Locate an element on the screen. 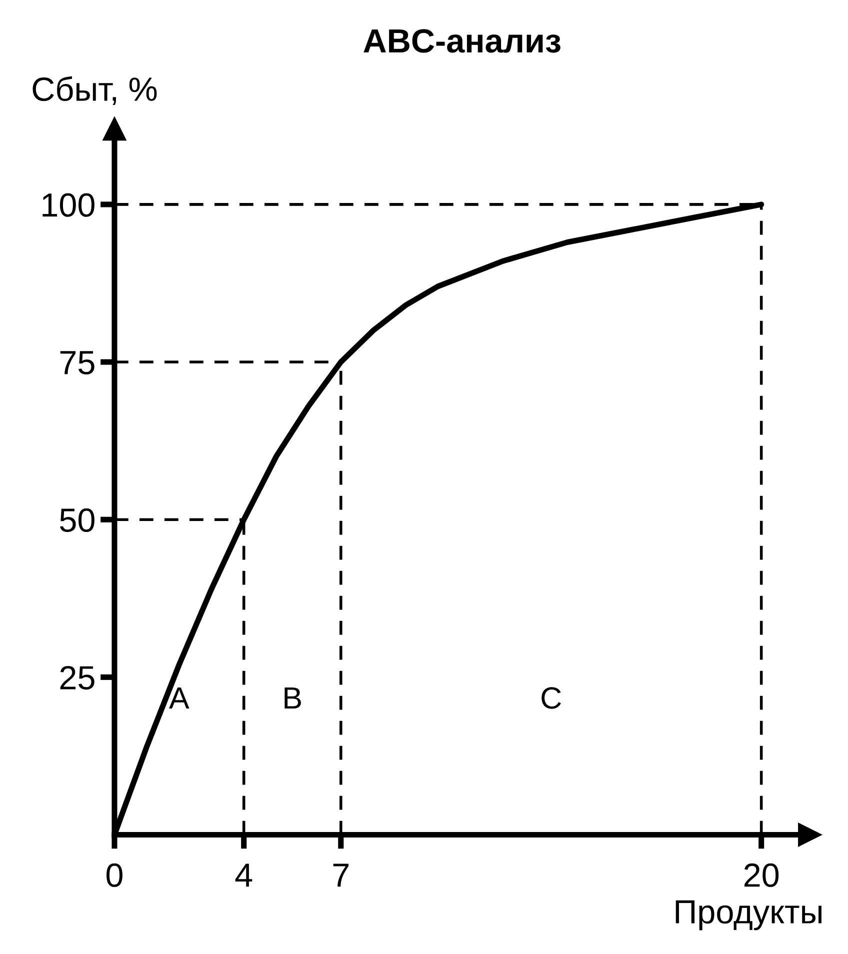 This screenshot has width=848, height=954. y-tick-label: 50 is located at coordinates (77, 520).